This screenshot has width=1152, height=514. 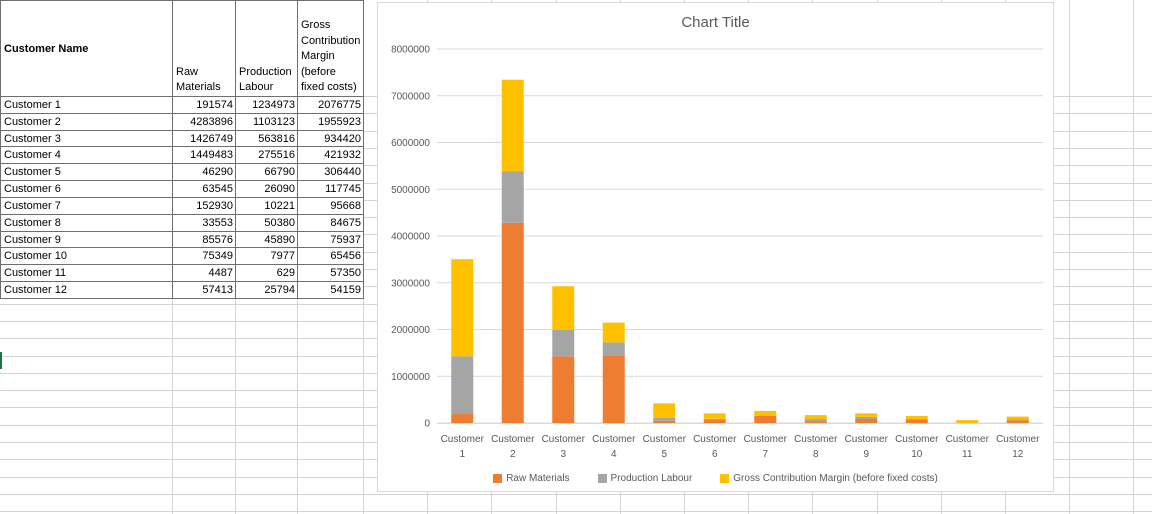 What do you see at coordinates (331, 122) in the screenshot?
I see `cell-gross-margin-2: 1955923` at bounding box center [331, 122].